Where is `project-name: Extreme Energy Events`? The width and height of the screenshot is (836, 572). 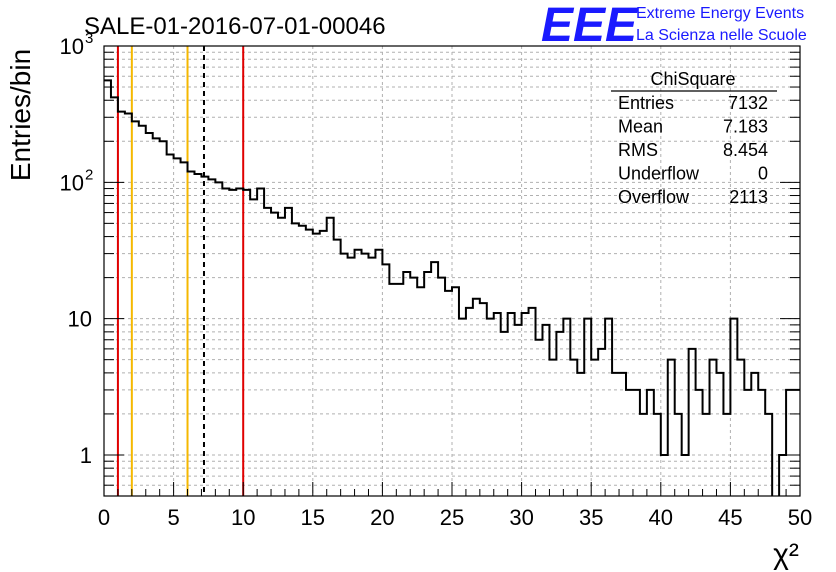
project-name: Extreme Energy Events is located at coordinates (720, 13).